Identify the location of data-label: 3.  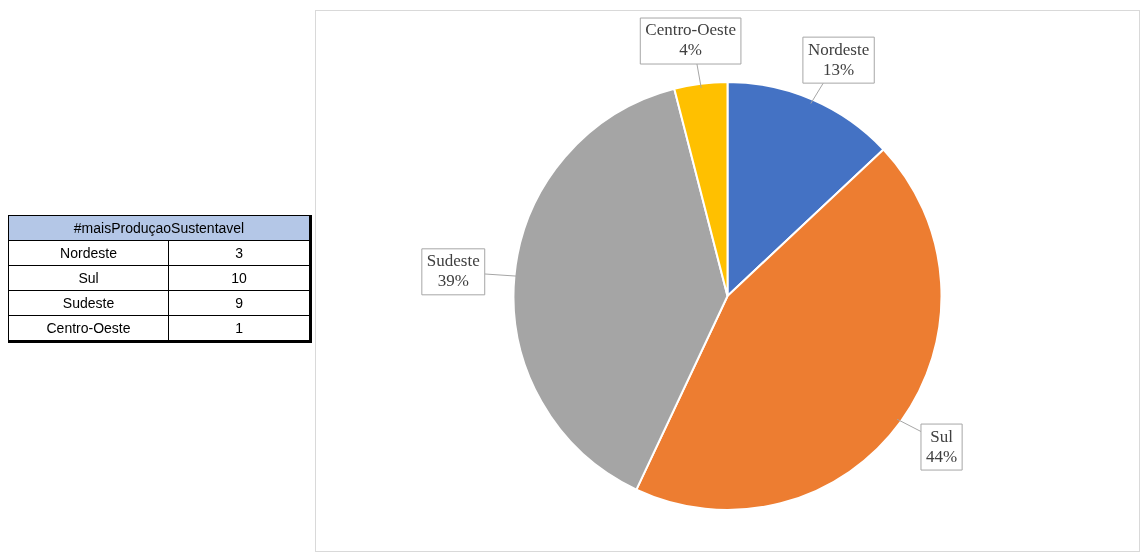
(239, 253).